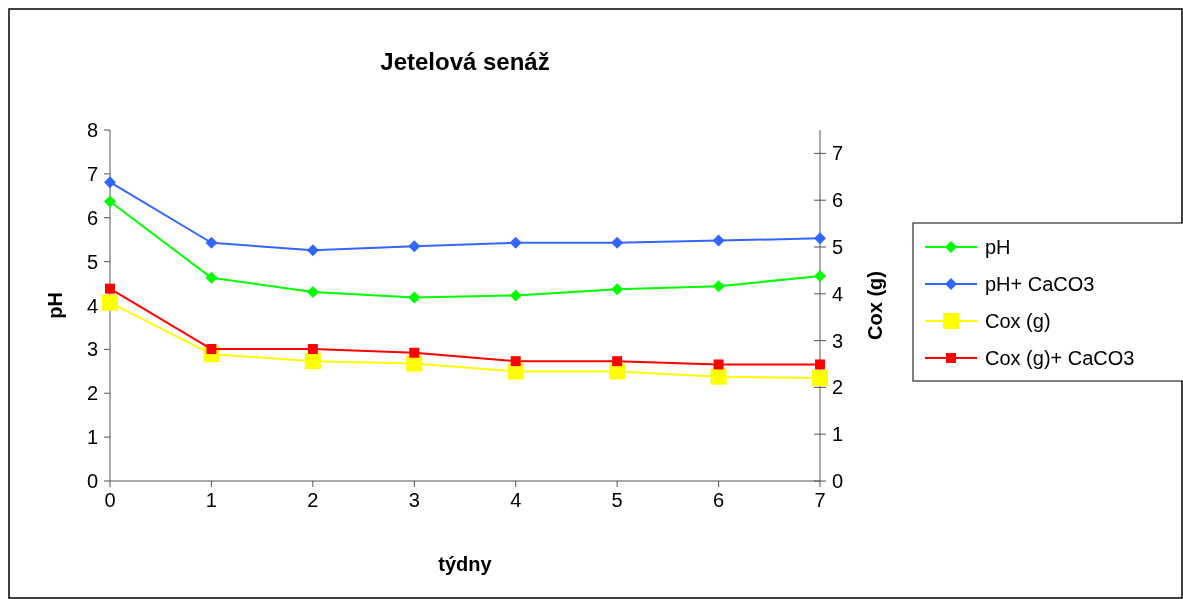  What do you see at coordinates (617, 500) in the screenshot?
I see `x-tick-label: 5` at bounding box center [617, 500].